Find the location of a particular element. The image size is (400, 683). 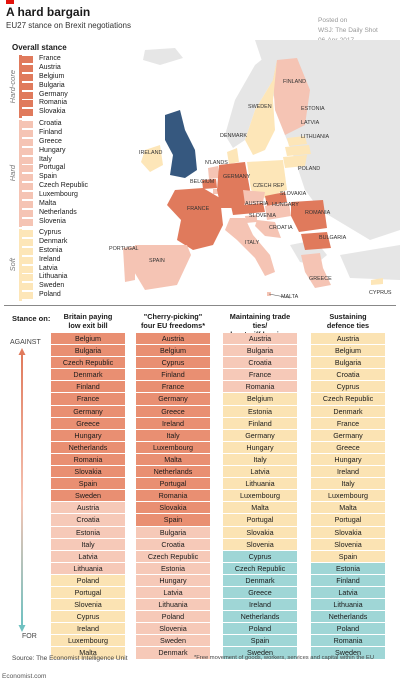

map-label: BELGIUM is located at coordinates (202, 182).